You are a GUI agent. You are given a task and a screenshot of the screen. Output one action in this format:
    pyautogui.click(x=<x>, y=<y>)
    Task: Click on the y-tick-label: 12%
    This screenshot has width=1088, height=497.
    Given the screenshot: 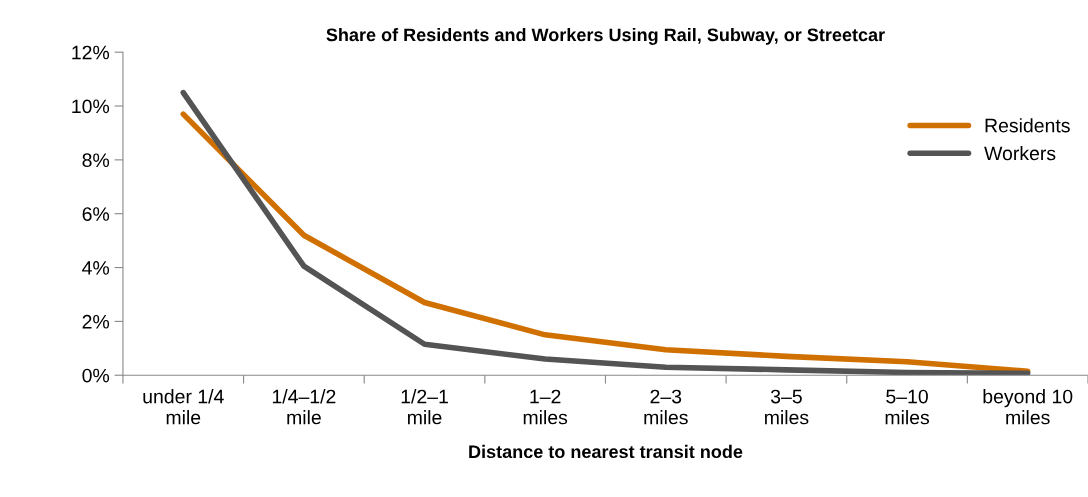 What is the action you would take?
    pyautogui.click(x=91, y=52)
    